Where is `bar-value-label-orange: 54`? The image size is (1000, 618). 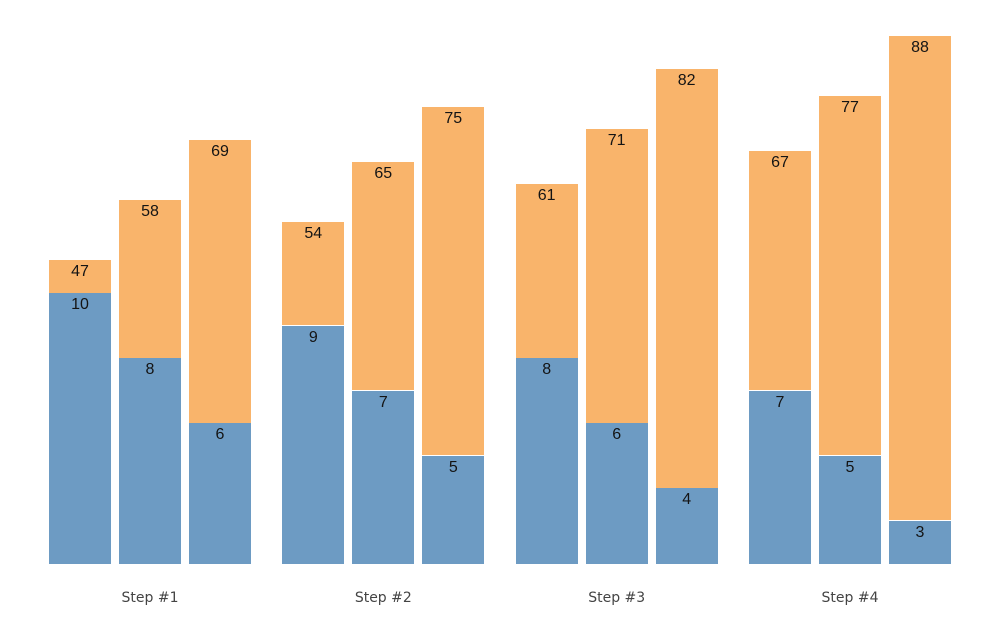 bar-value-label-orange: 54 is located at coordinates (313, 234).